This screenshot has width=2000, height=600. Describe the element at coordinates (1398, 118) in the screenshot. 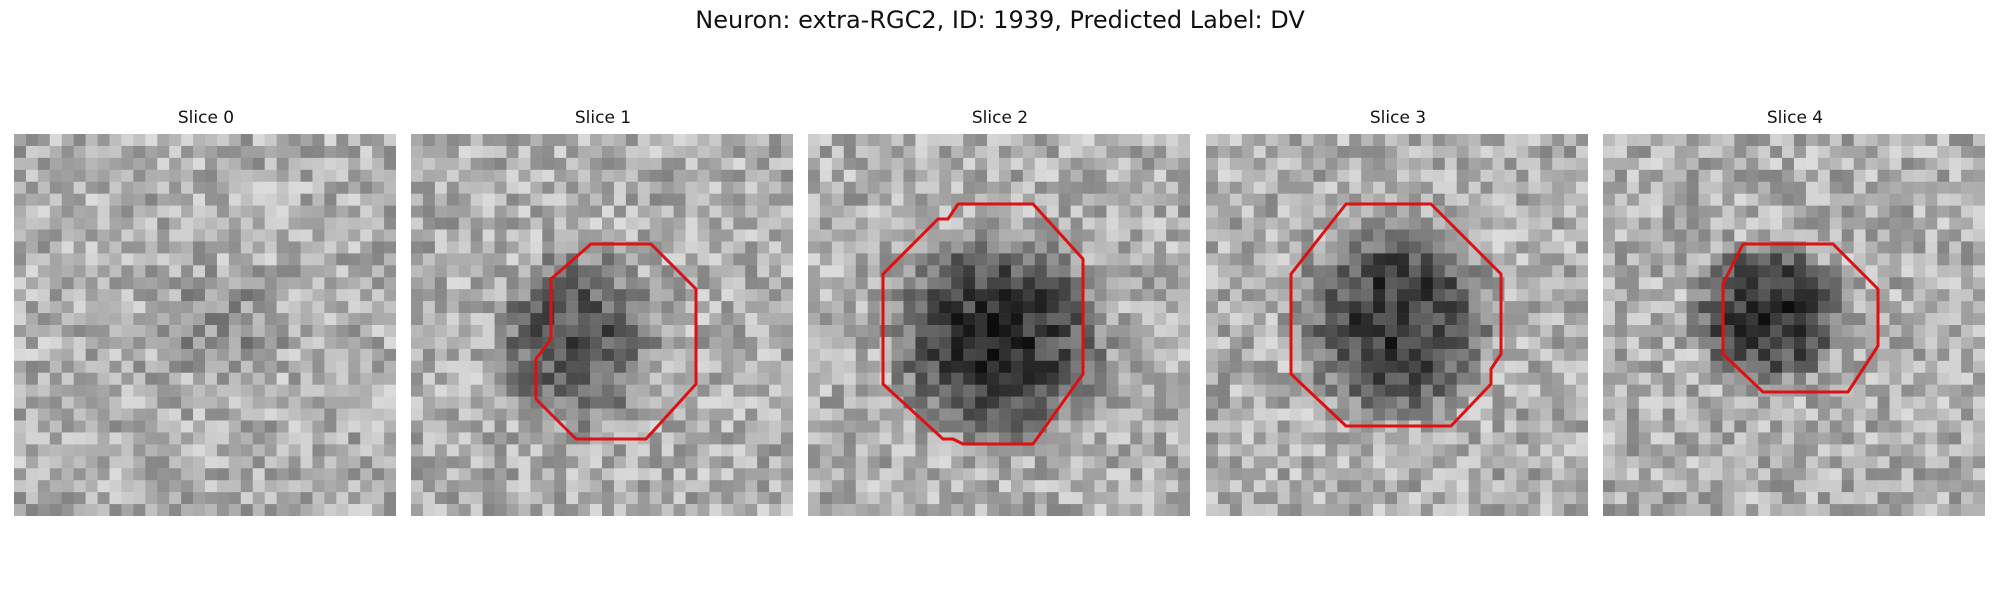

I see `slice-title: Slice 3` at that location.